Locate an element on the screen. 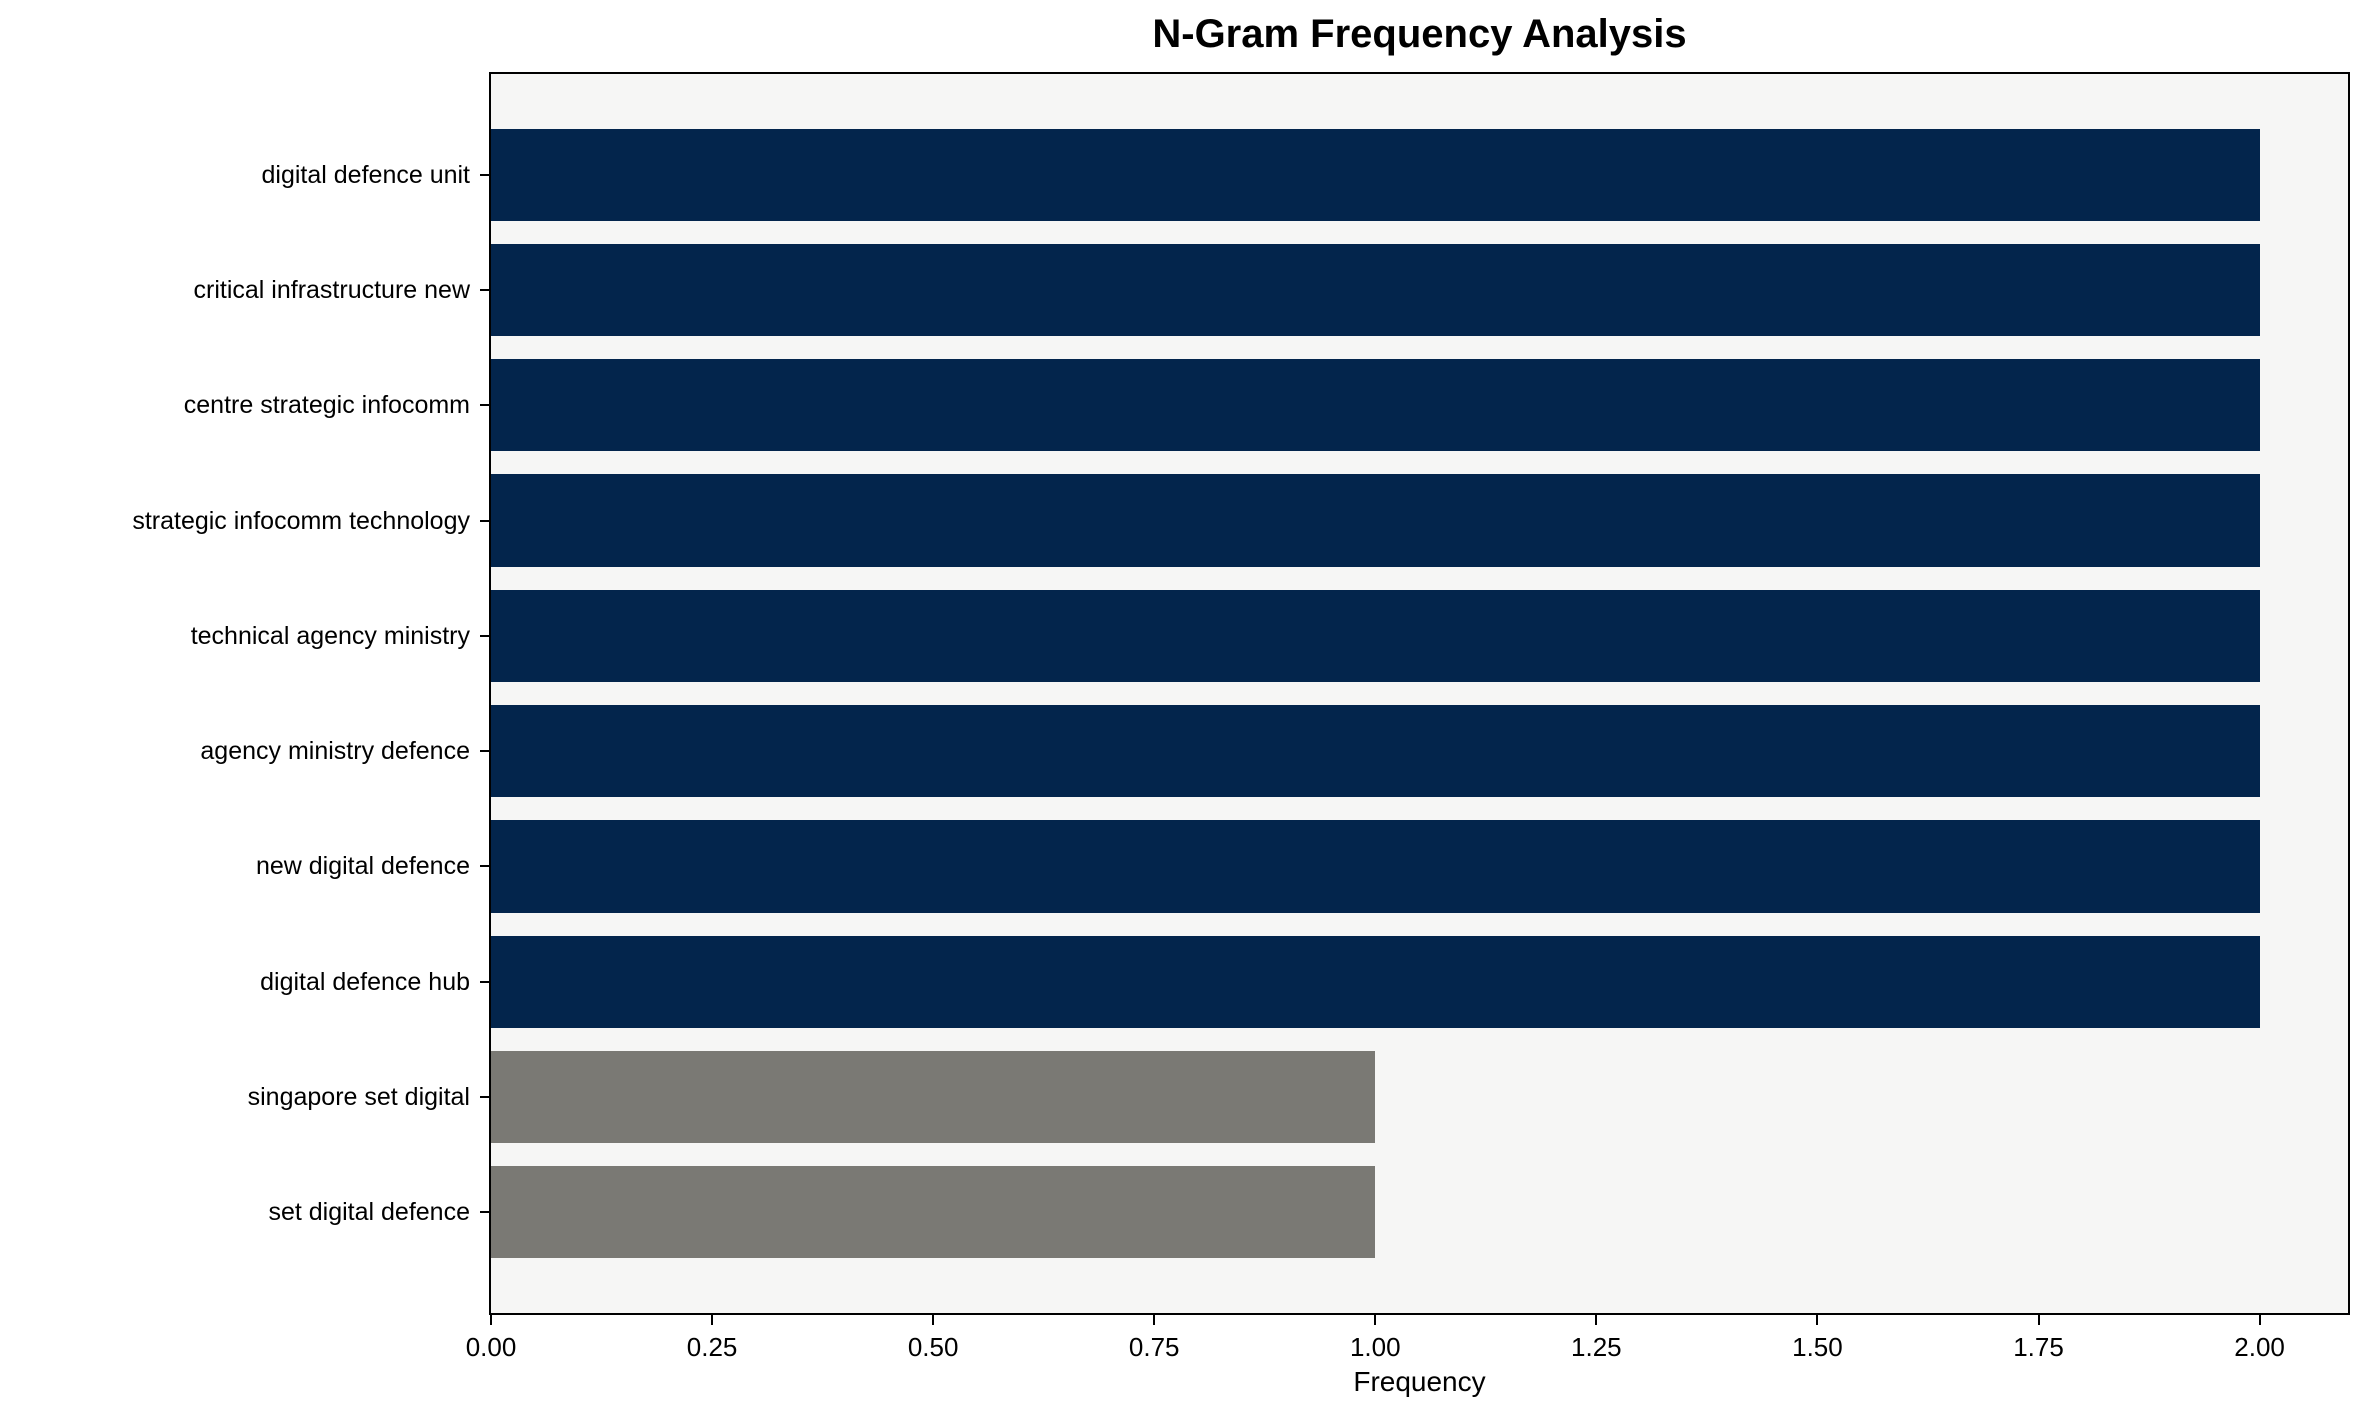 The image size is (2370, 1414). x-tick-label: 2.00 is located at coordinates (2259, 1347).